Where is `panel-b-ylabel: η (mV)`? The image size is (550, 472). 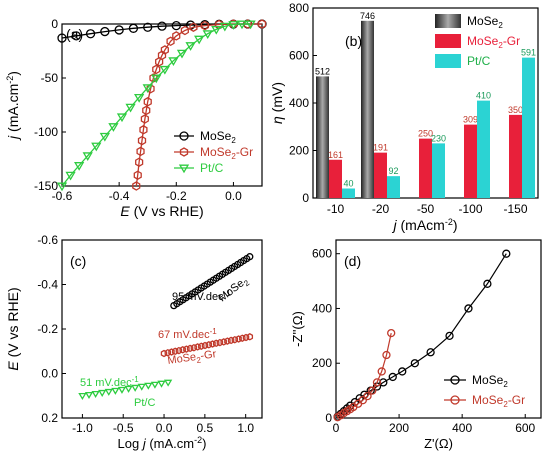 panel-b-ylabel: η (mV) is located at coordinates (277, 103).